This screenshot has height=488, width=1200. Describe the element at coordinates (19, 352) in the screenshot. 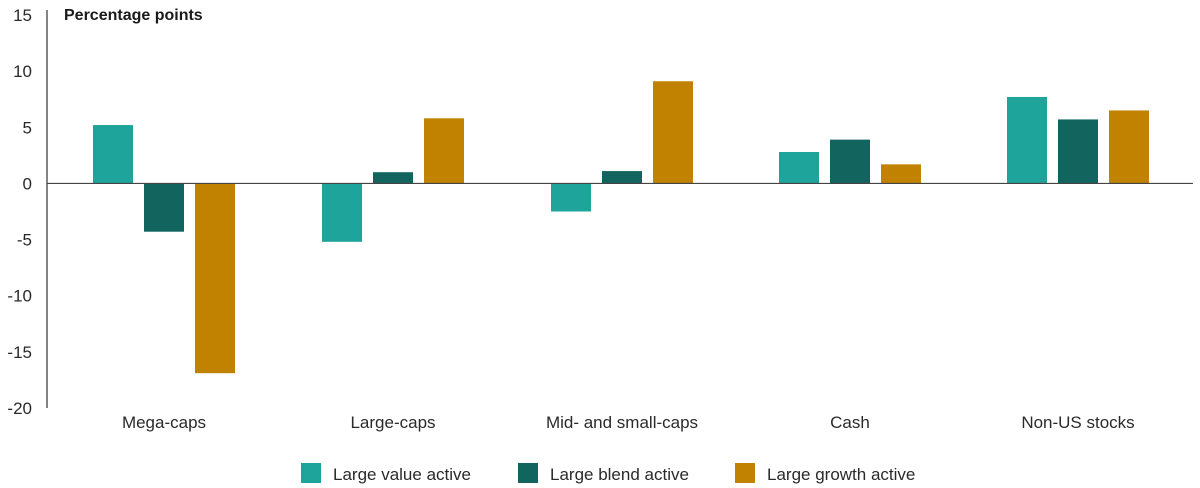

I see `y-tick-label: -15` at that location.